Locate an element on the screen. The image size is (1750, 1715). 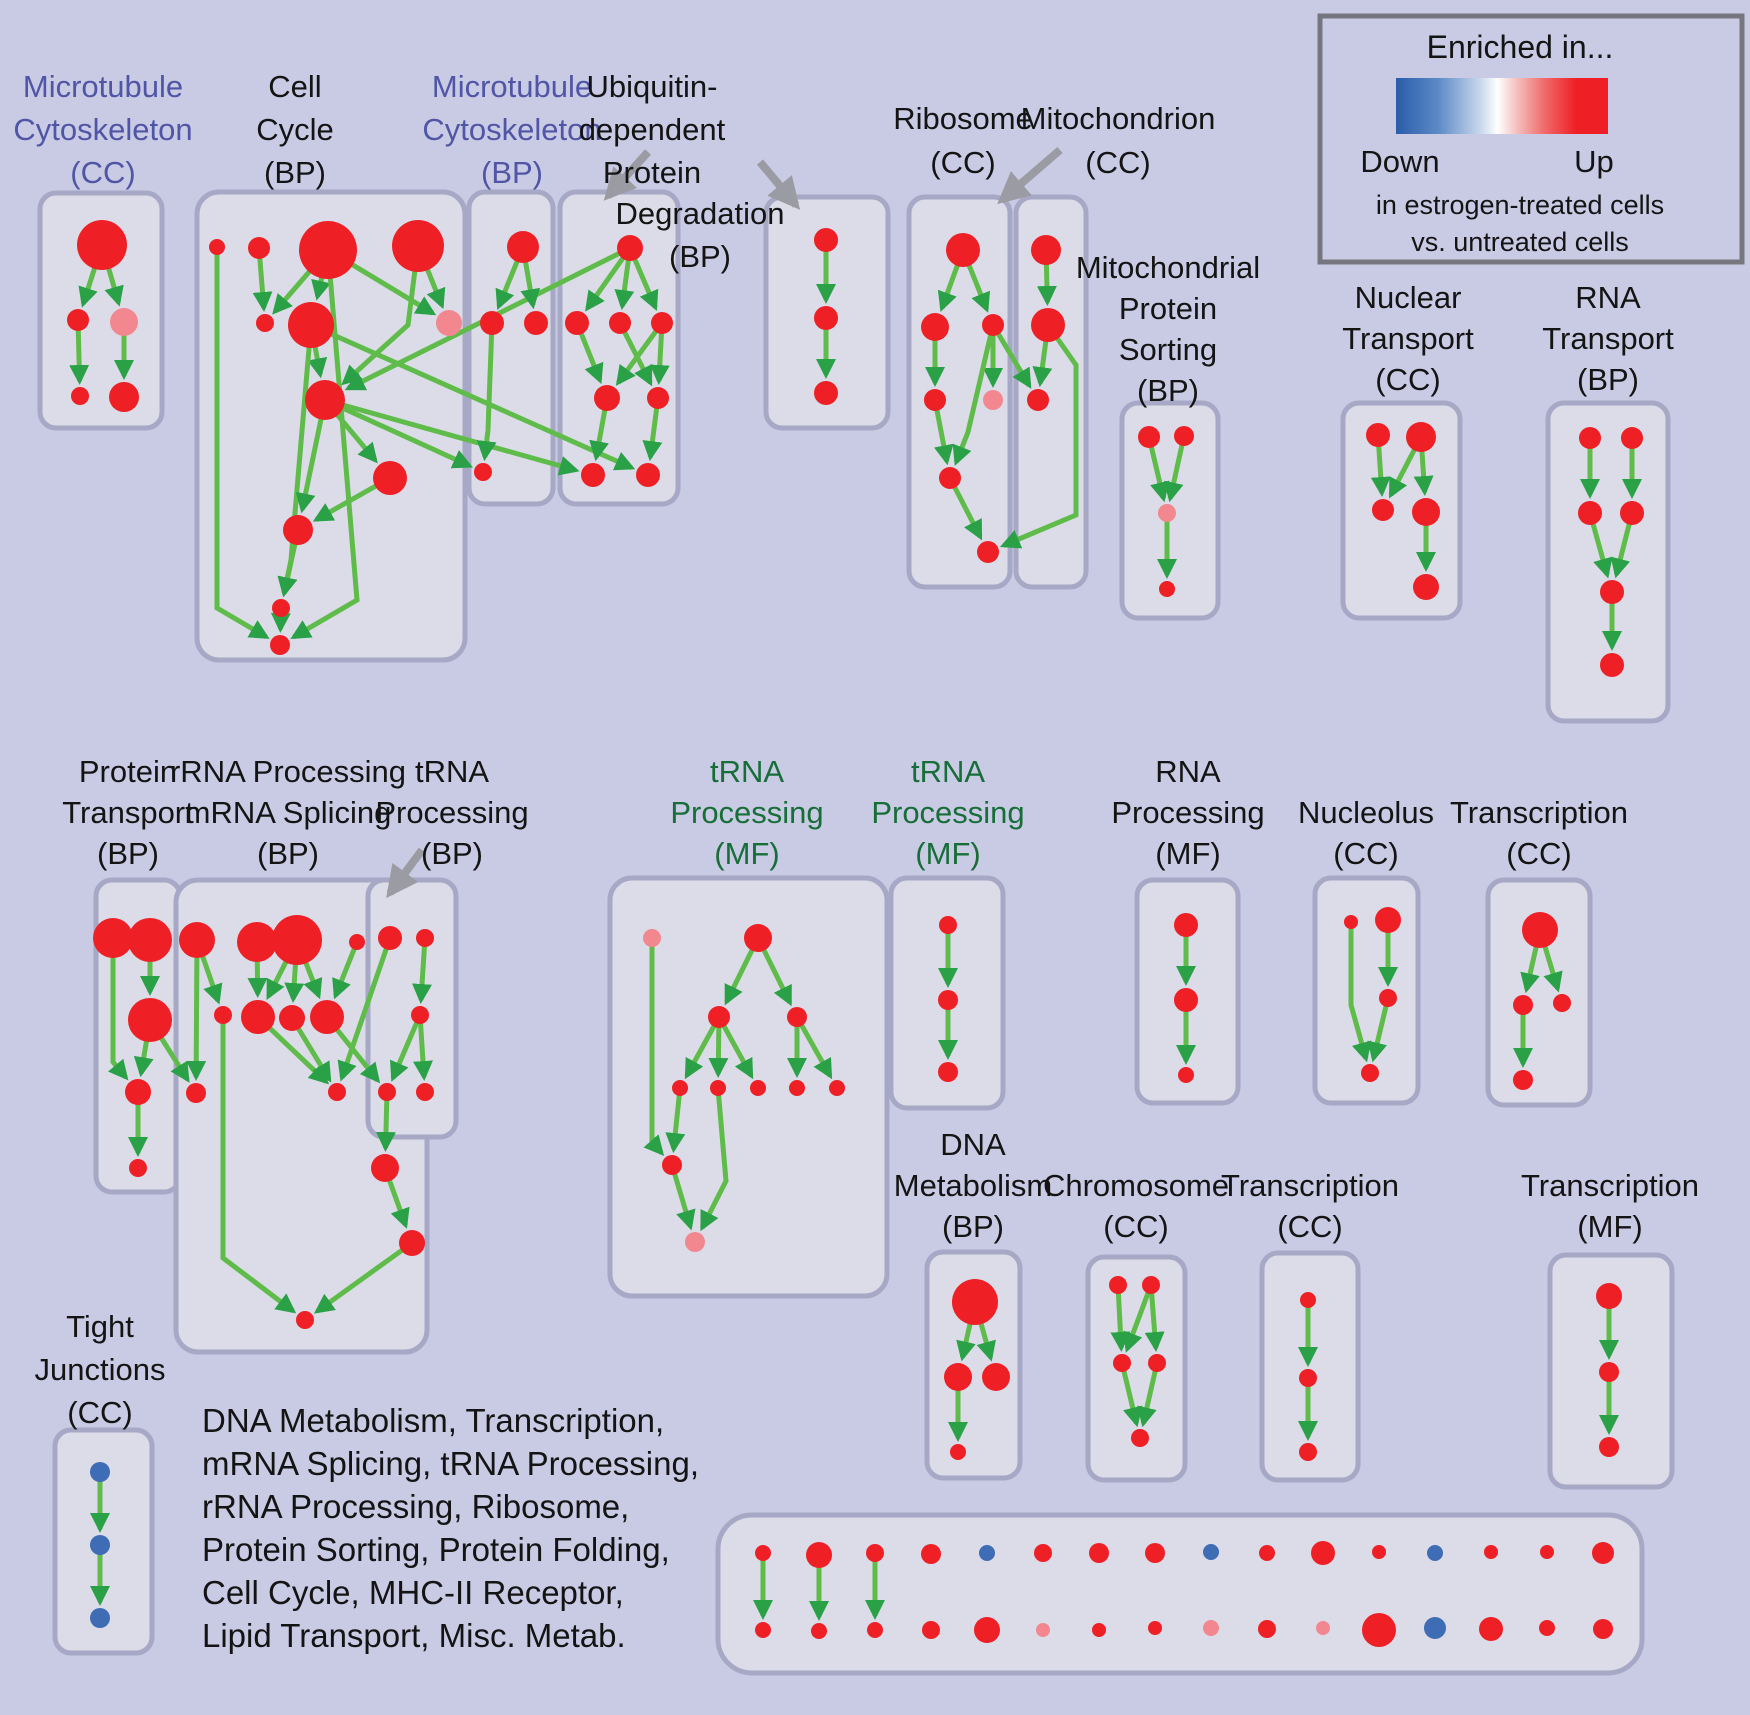
cluster-label-pt-line-2: (BP) is located at coordinates (128, 853).